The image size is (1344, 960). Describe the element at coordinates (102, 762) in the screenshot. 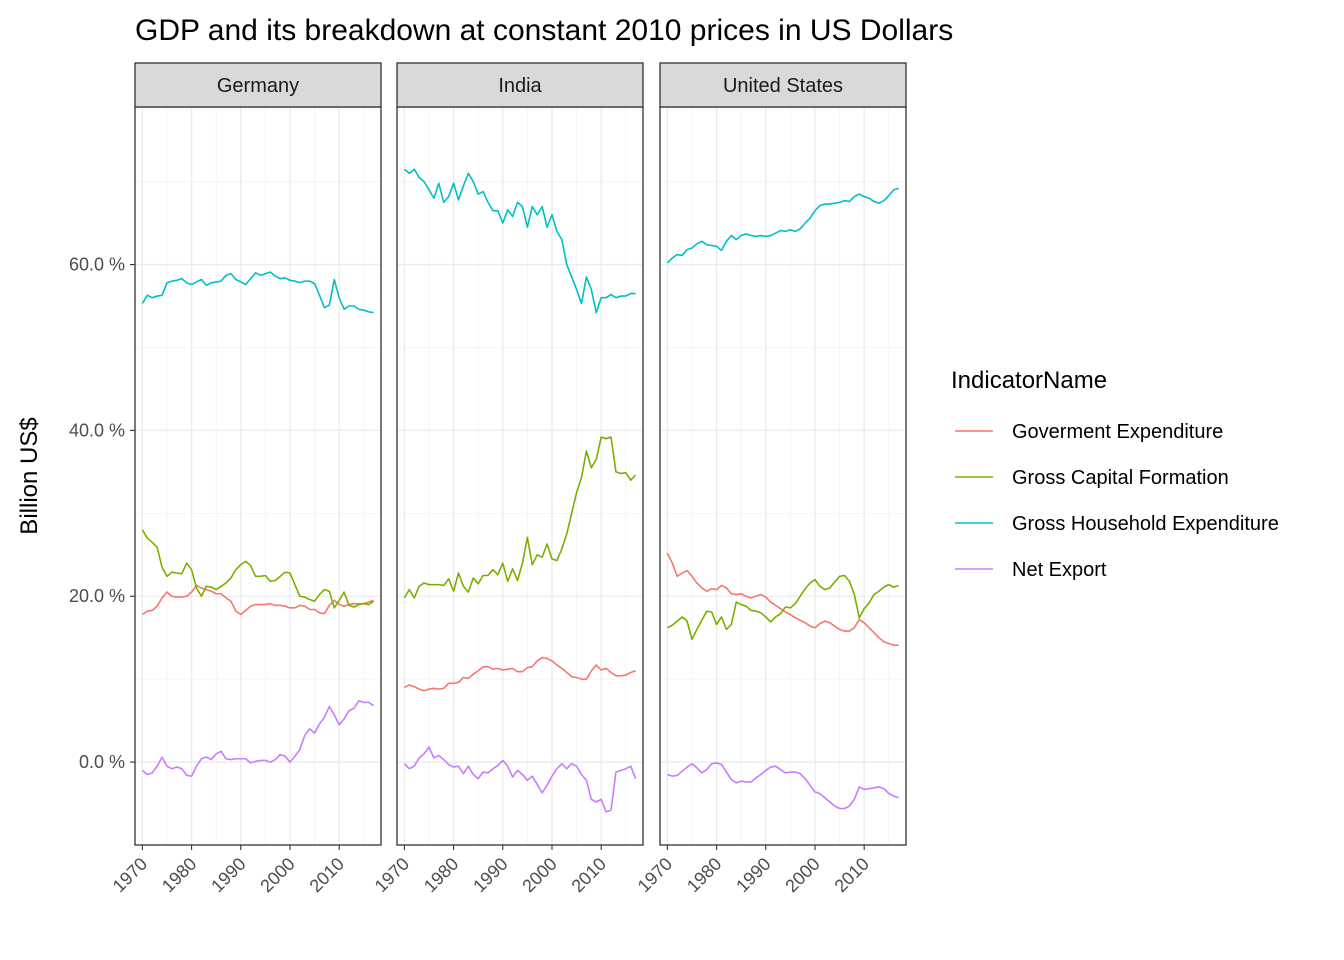

I see `y-tick-label: 0.0 %` at that location.